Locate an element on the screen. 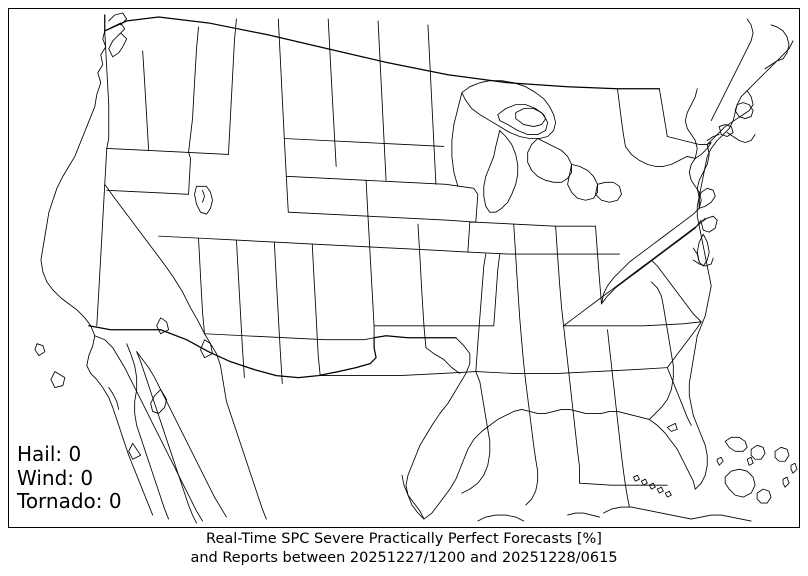  state-borders-appalachia is located at coordinates (635, 291).